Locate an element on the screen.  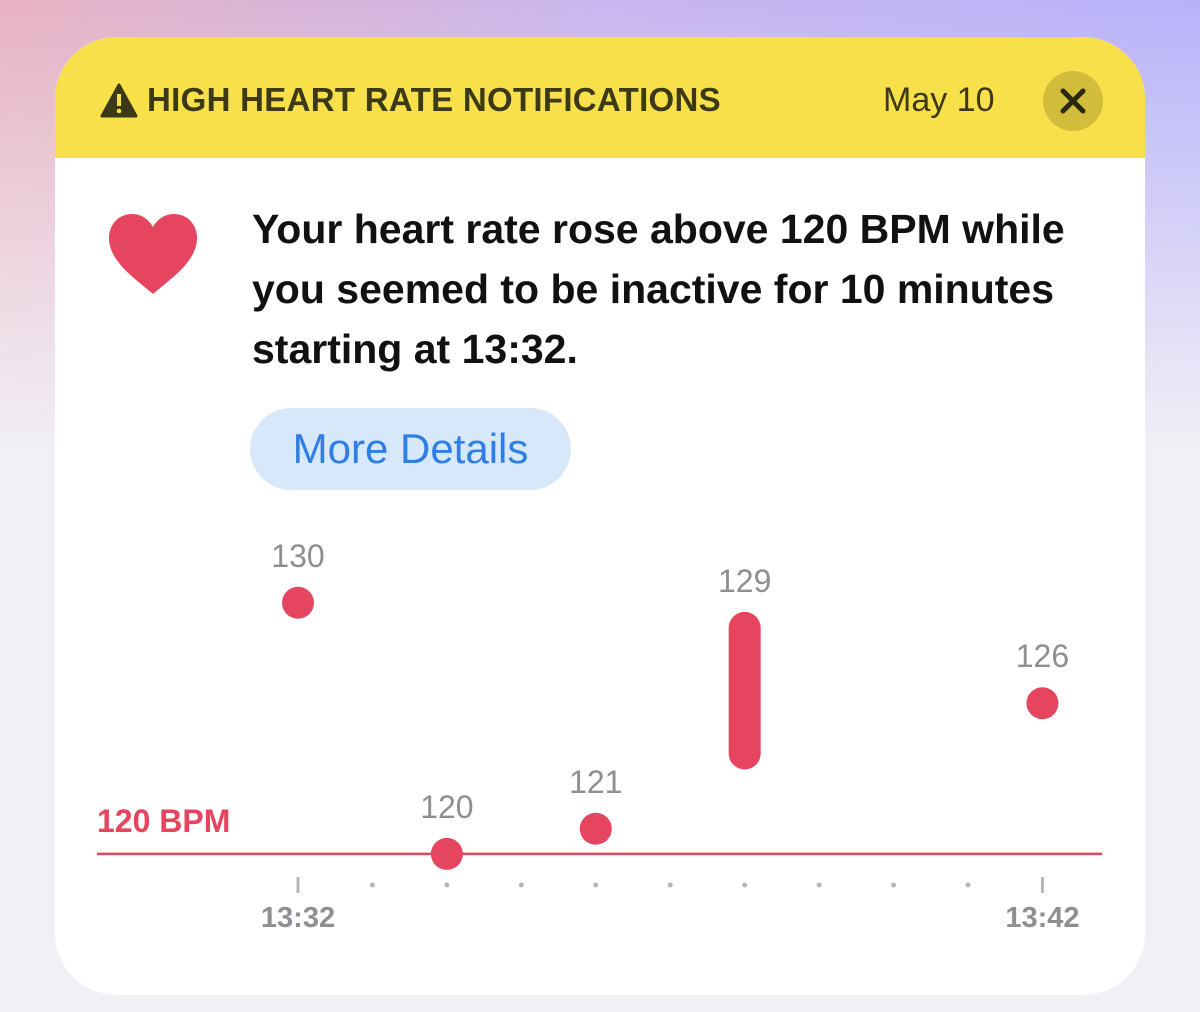
close-button is located at coordinates (1073, 101).